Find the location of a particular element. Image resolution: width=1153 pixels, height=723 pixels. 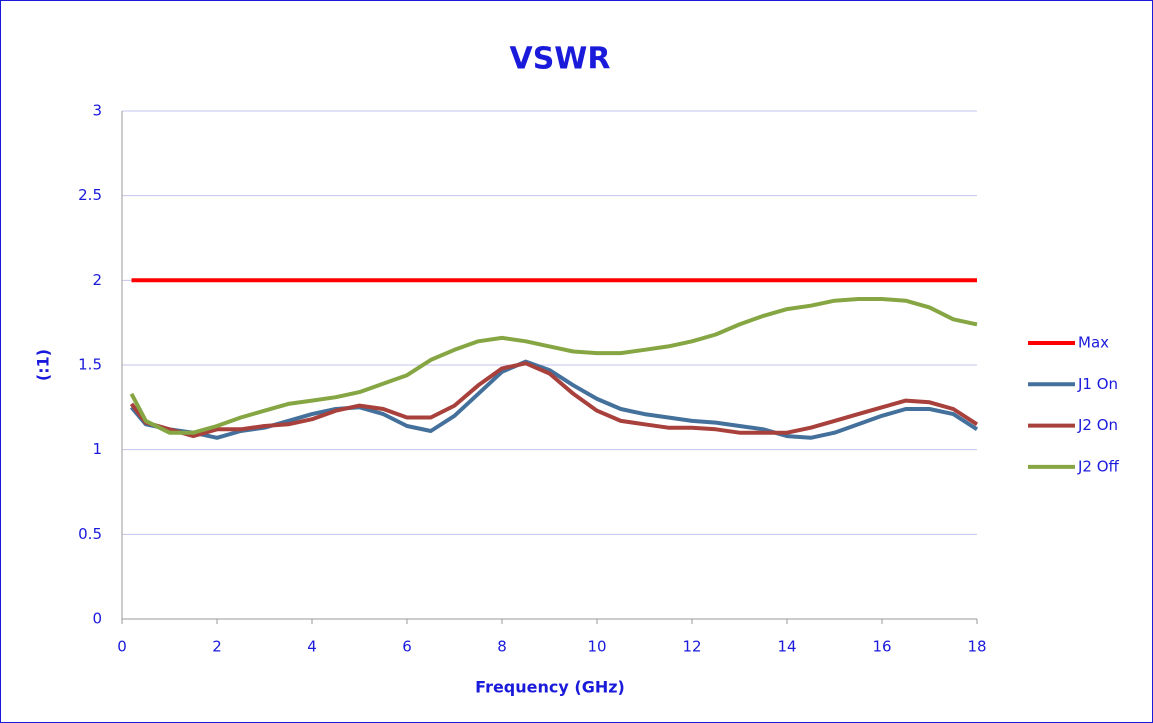

y-tick-label: 3 is located at coordinates (97, 111).